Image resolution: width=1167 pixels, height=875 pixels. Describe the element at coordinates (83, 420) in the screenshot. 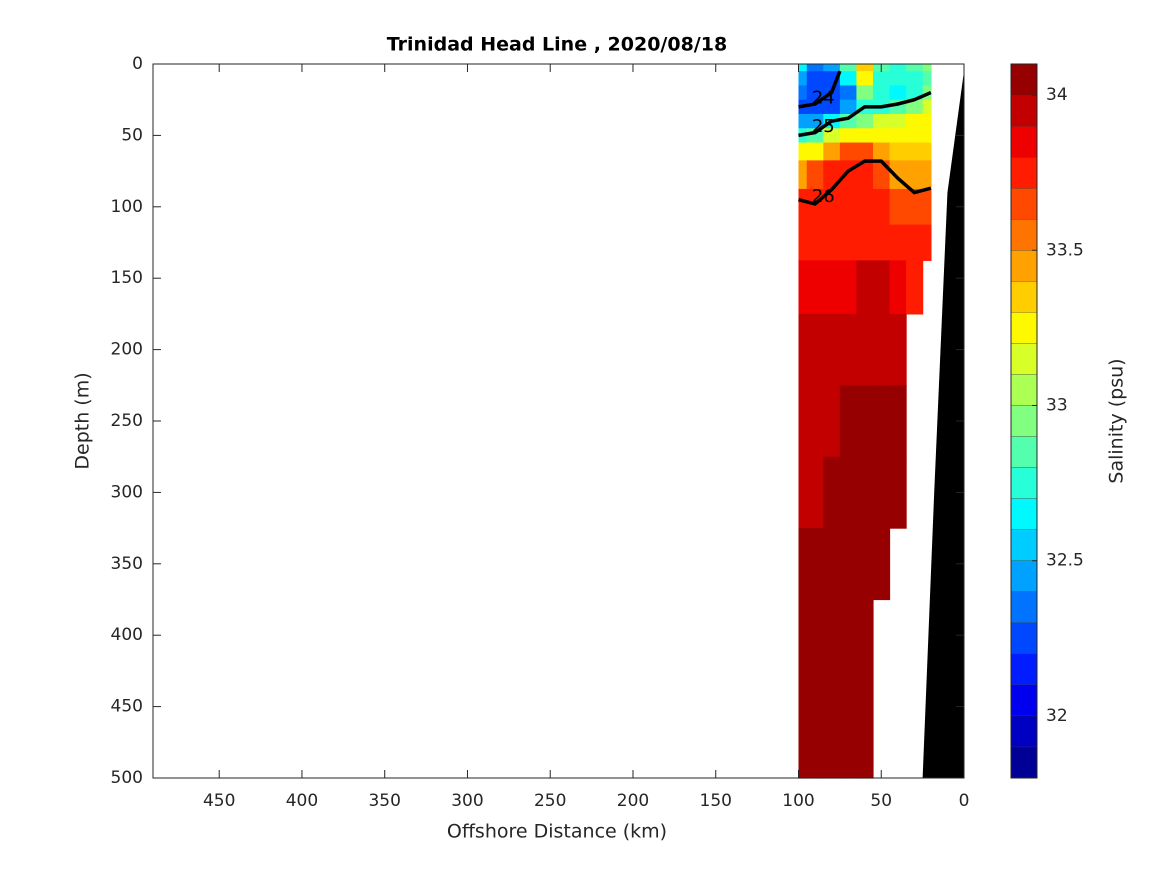

I see `y-axis-label: Depth (m)` at that location.